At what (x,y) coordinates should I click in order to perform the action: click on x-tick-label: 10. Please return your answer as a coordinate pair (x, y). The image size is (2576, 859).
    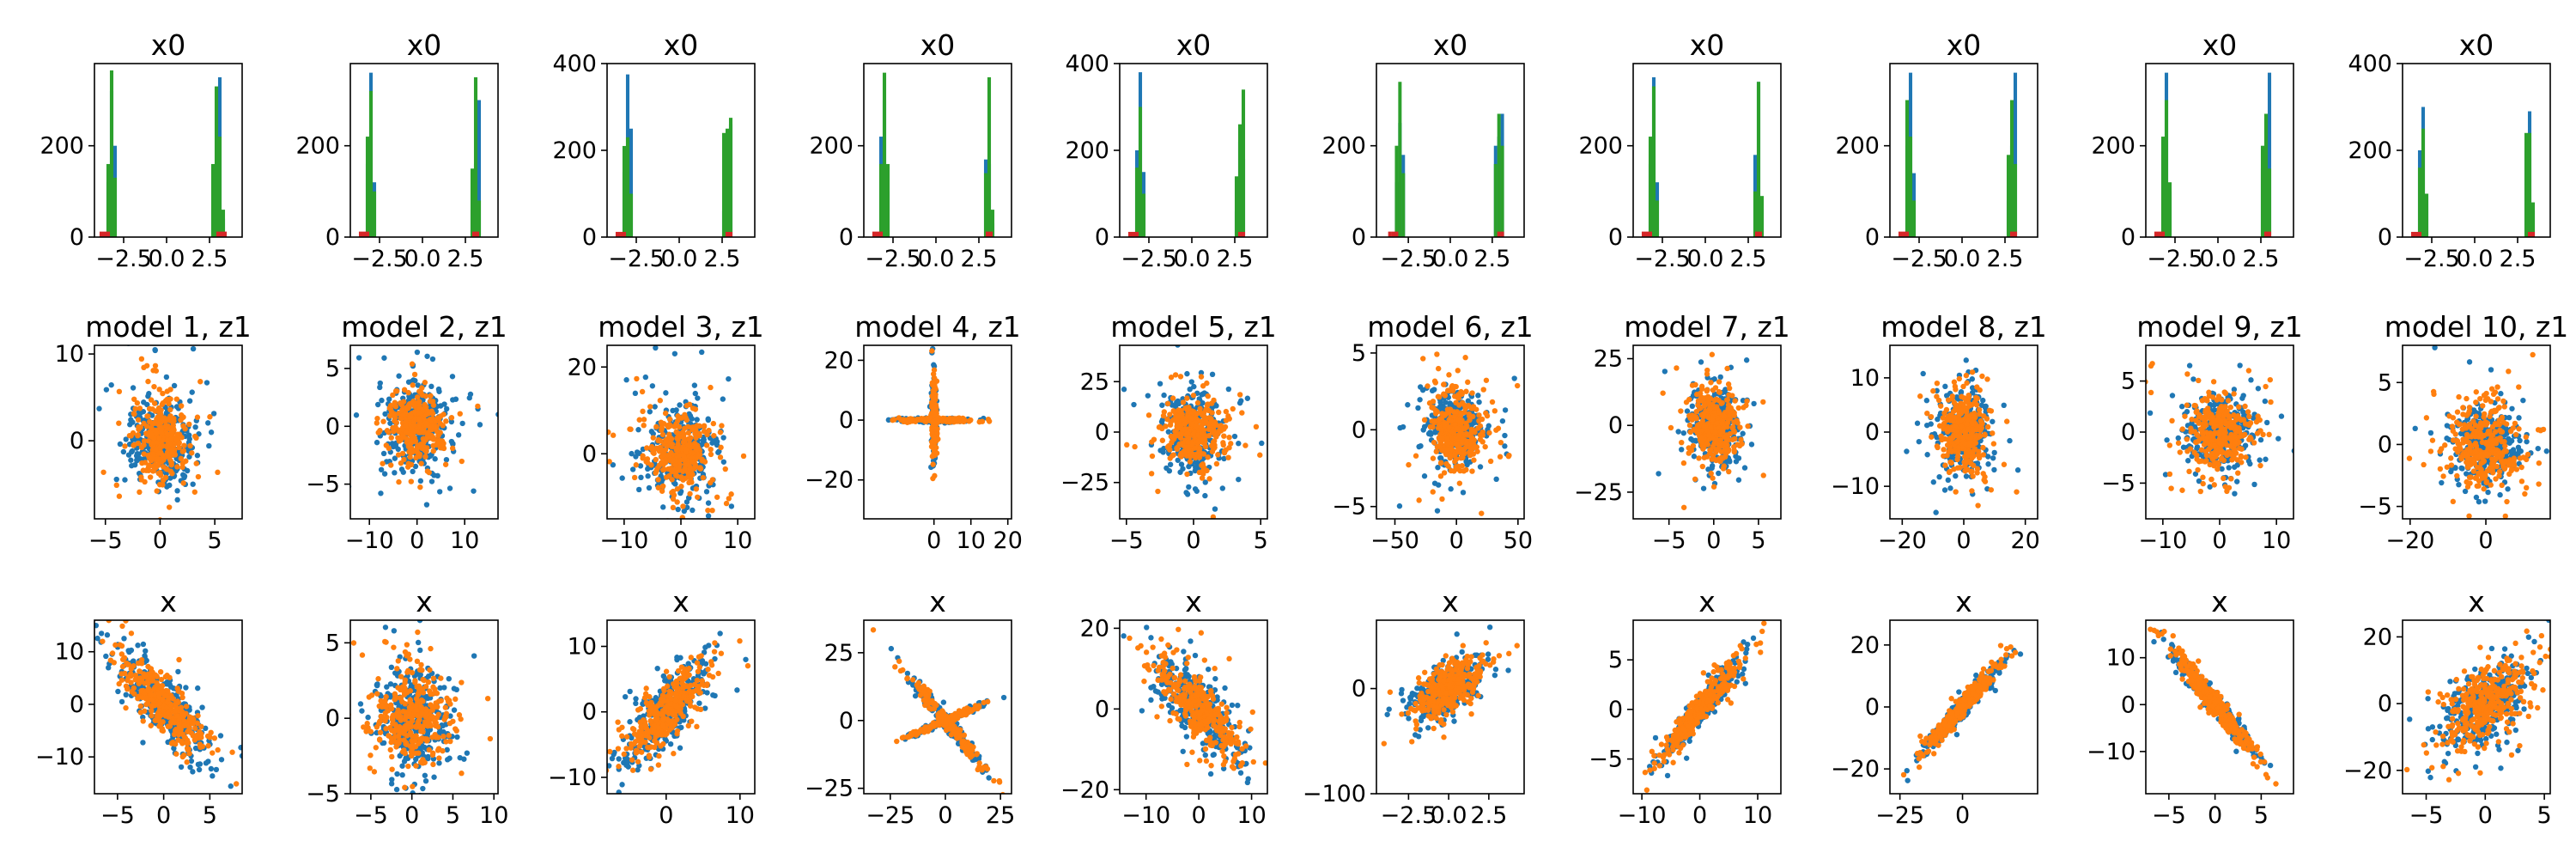
    Looking at the image, I should click on (737, 541).